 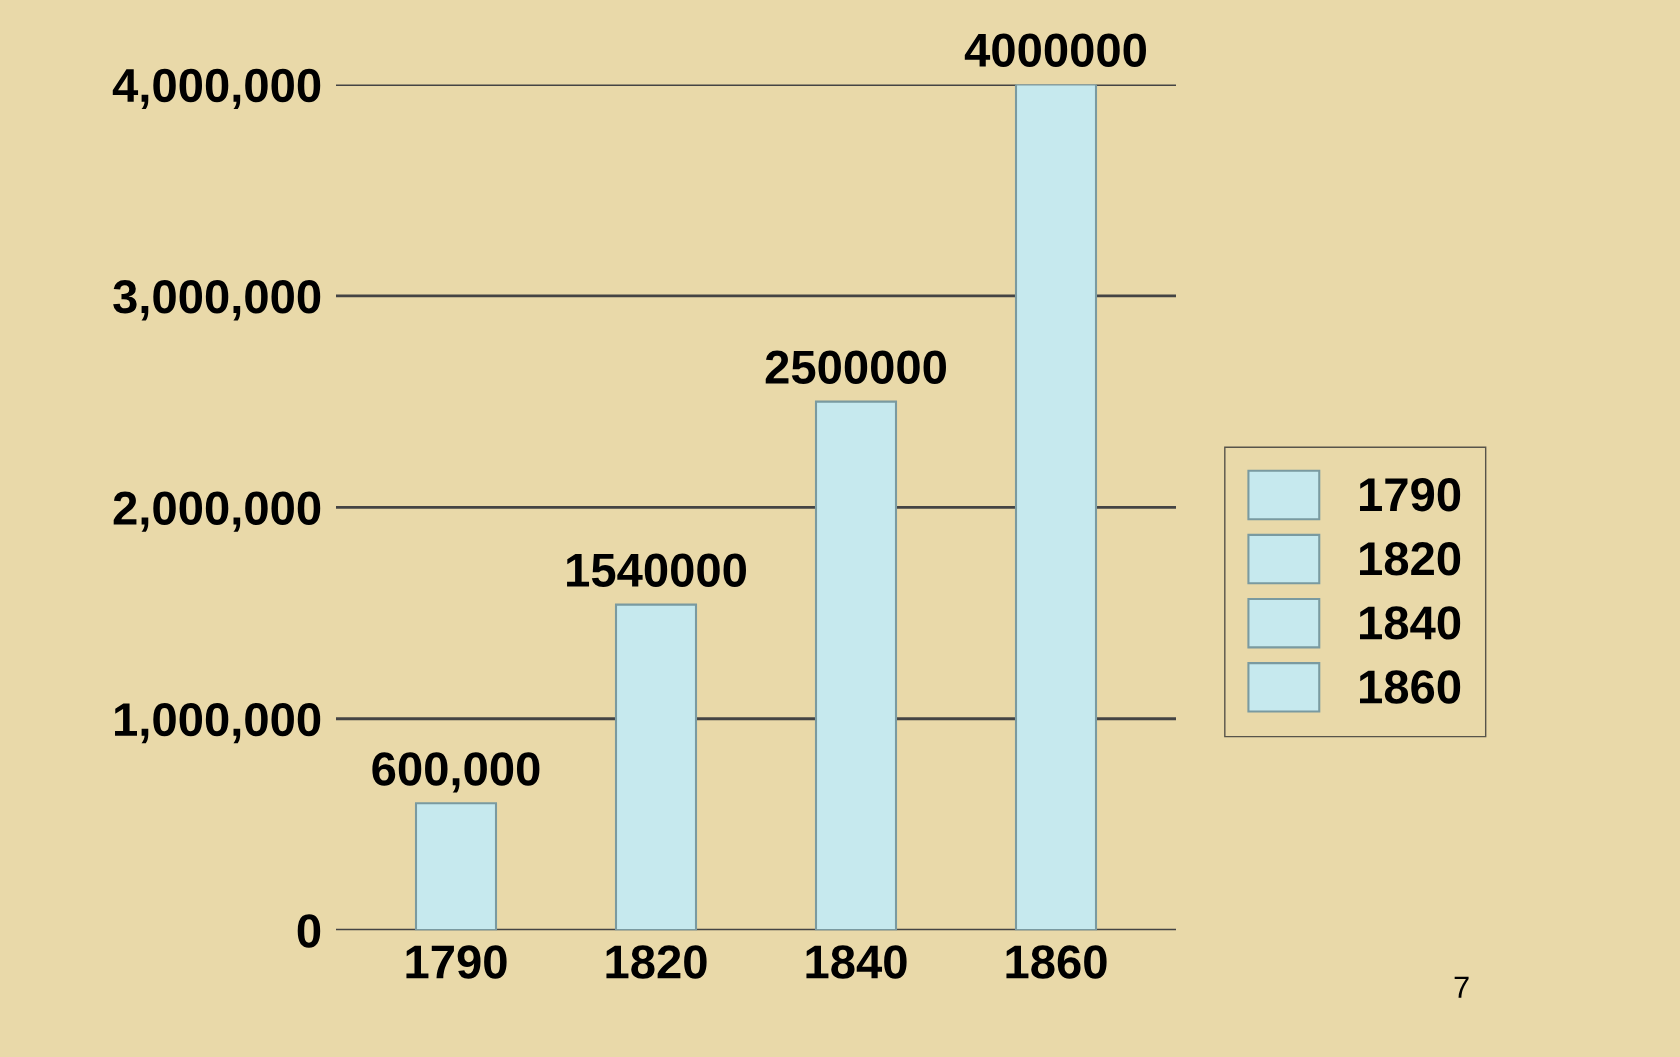 I want to click on x-tick-label: 1820, so click(x=656, y=962).